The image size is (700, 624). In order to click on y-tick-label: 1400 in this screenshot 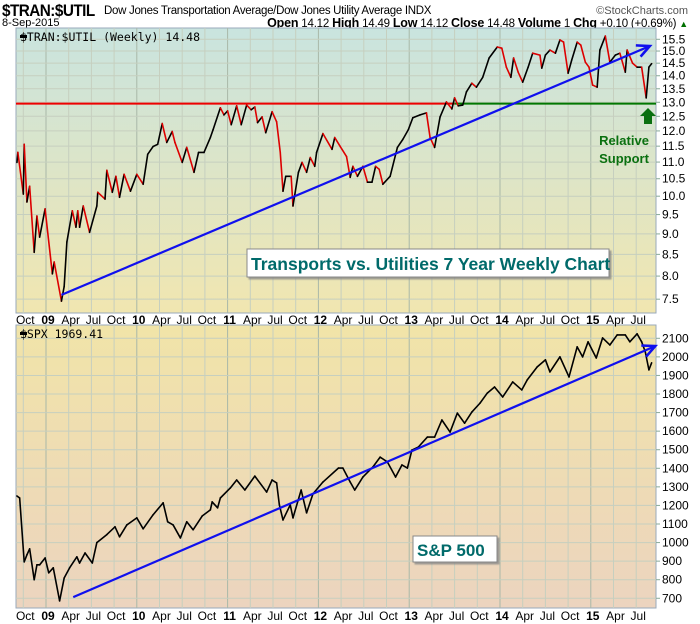, I will do `click(675, 468)`.